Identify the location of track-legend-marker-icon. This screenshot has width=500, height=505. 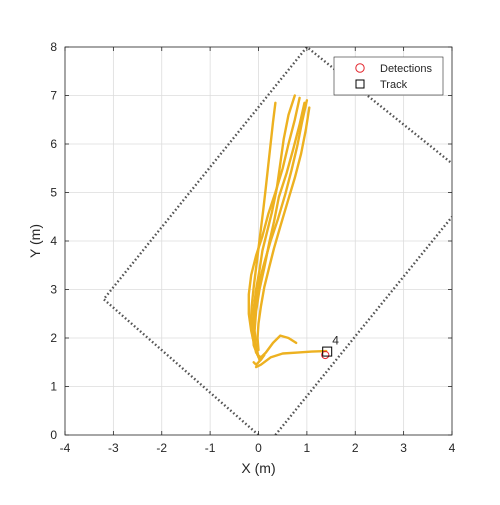
(360, 84).